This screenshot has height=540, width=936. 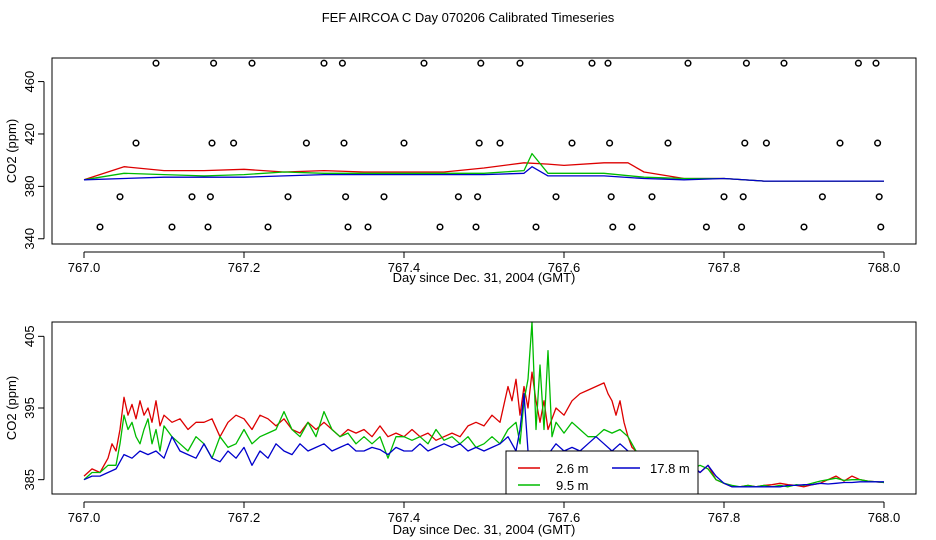 I want to click on legend-label-17-8m: 17.8 m, so click(x=670, y=468).